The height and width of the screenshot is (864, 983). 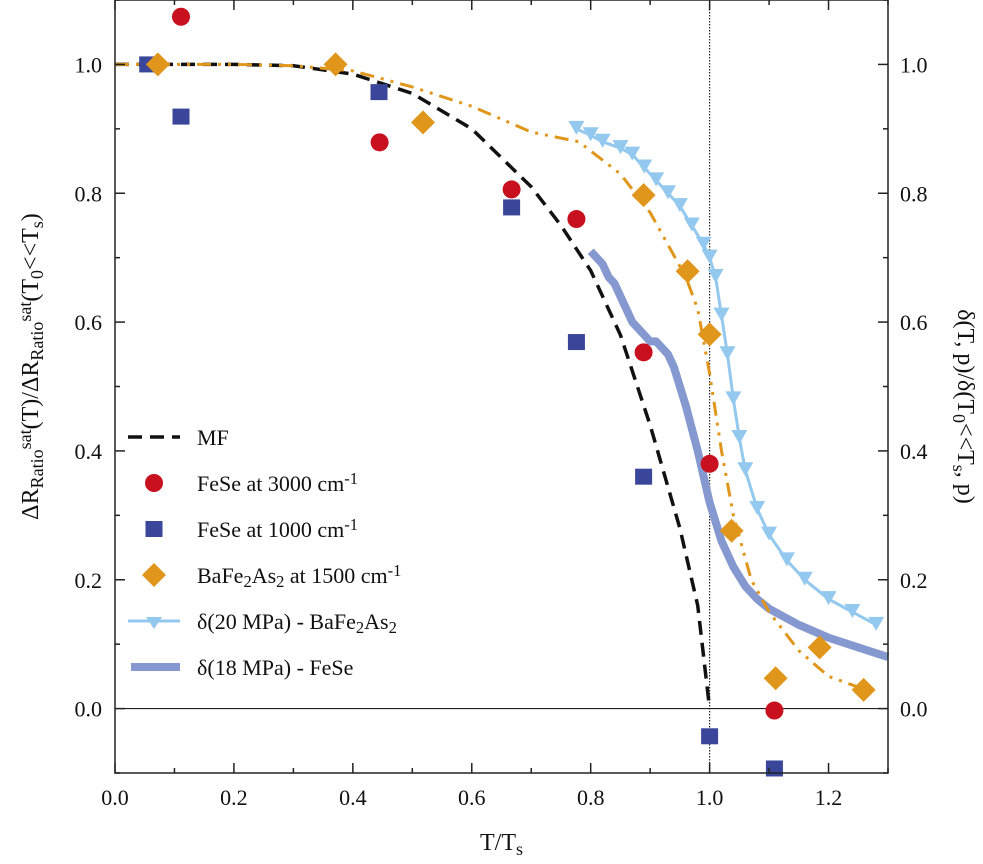 What do you see at coordinates (965, 361) in the screenshot?
I see `text-part: δ(T, p)/δ(T` at bounding box center [965, 361].